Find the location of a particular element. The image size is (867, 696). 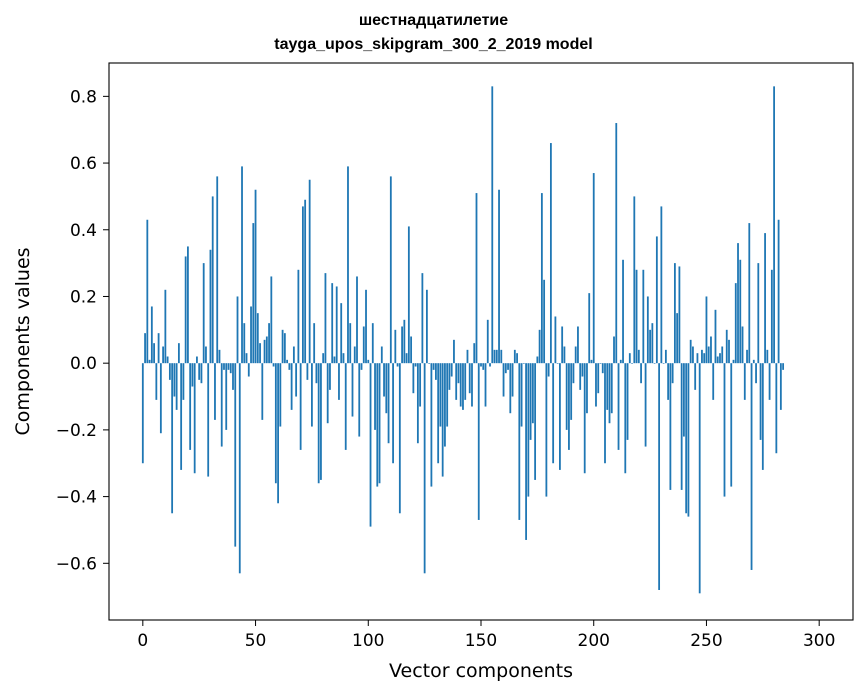

x-tick-label: 100 is located at coordinates (368, 641).